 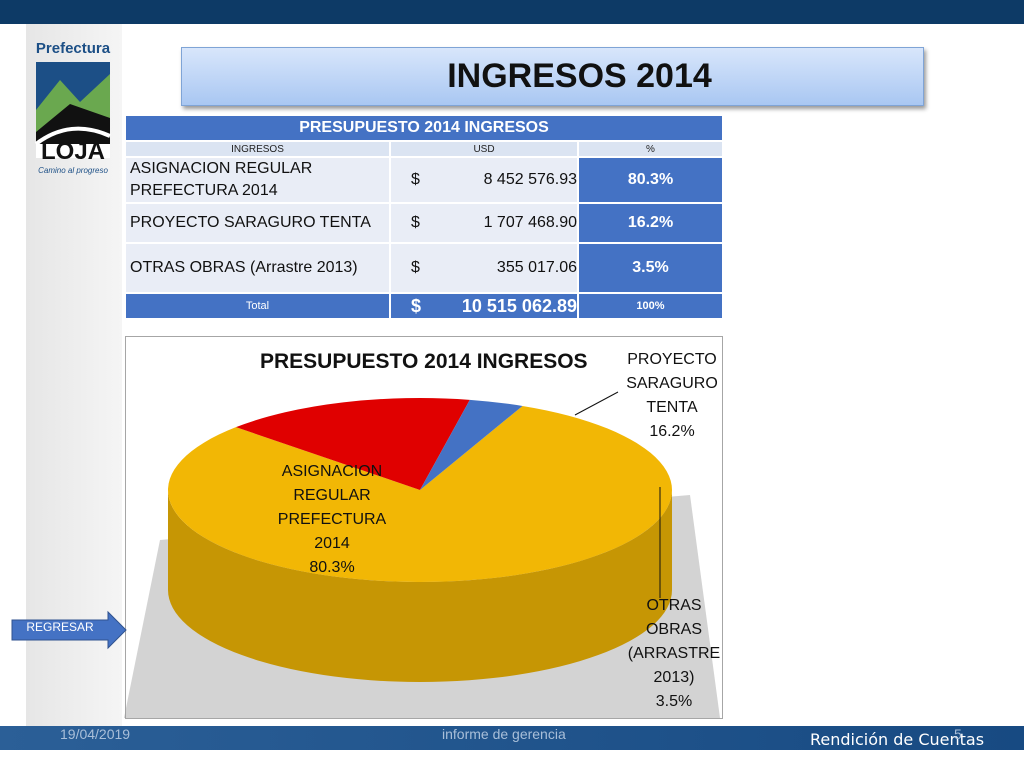 What do you see at coordinates (958, 734) in the screenshot?
I see `footer-page-number: 5` at bounding box center [958, 734].